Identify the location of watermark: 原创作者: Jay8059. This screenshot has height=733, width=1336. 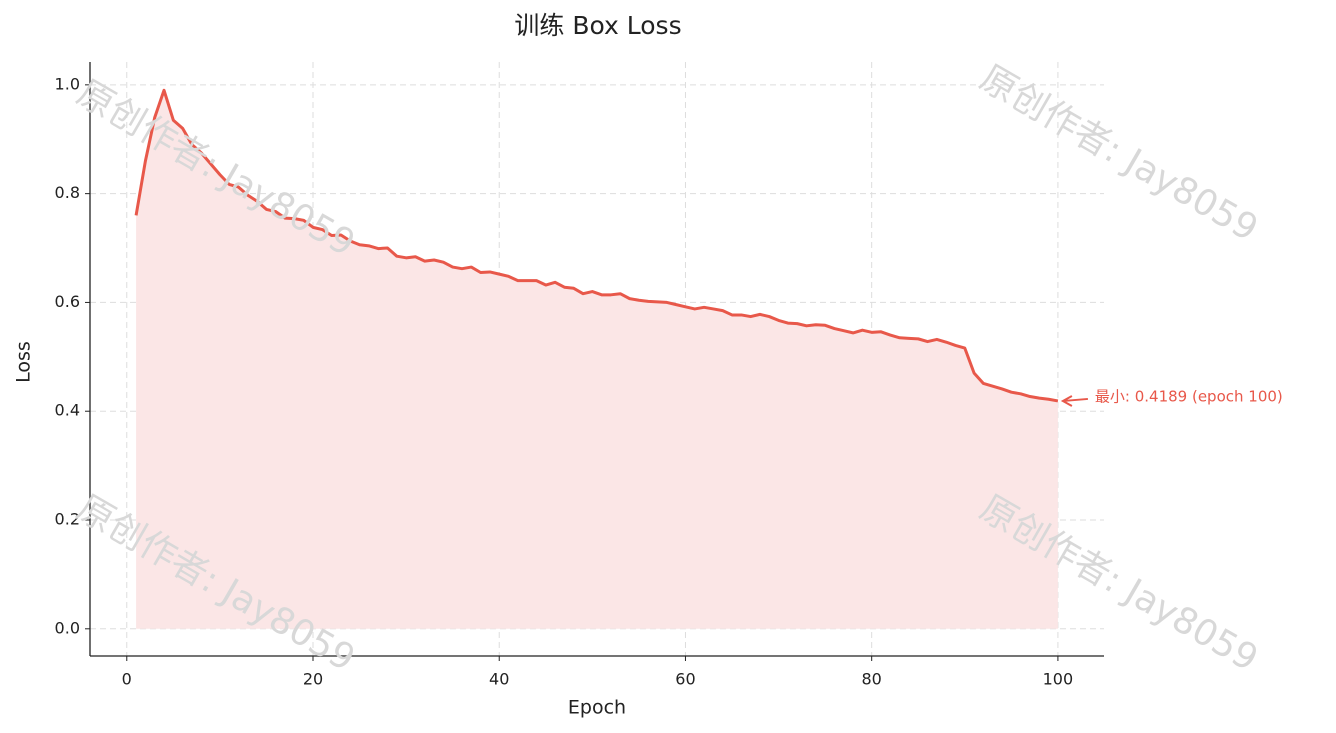
(1119, 154).